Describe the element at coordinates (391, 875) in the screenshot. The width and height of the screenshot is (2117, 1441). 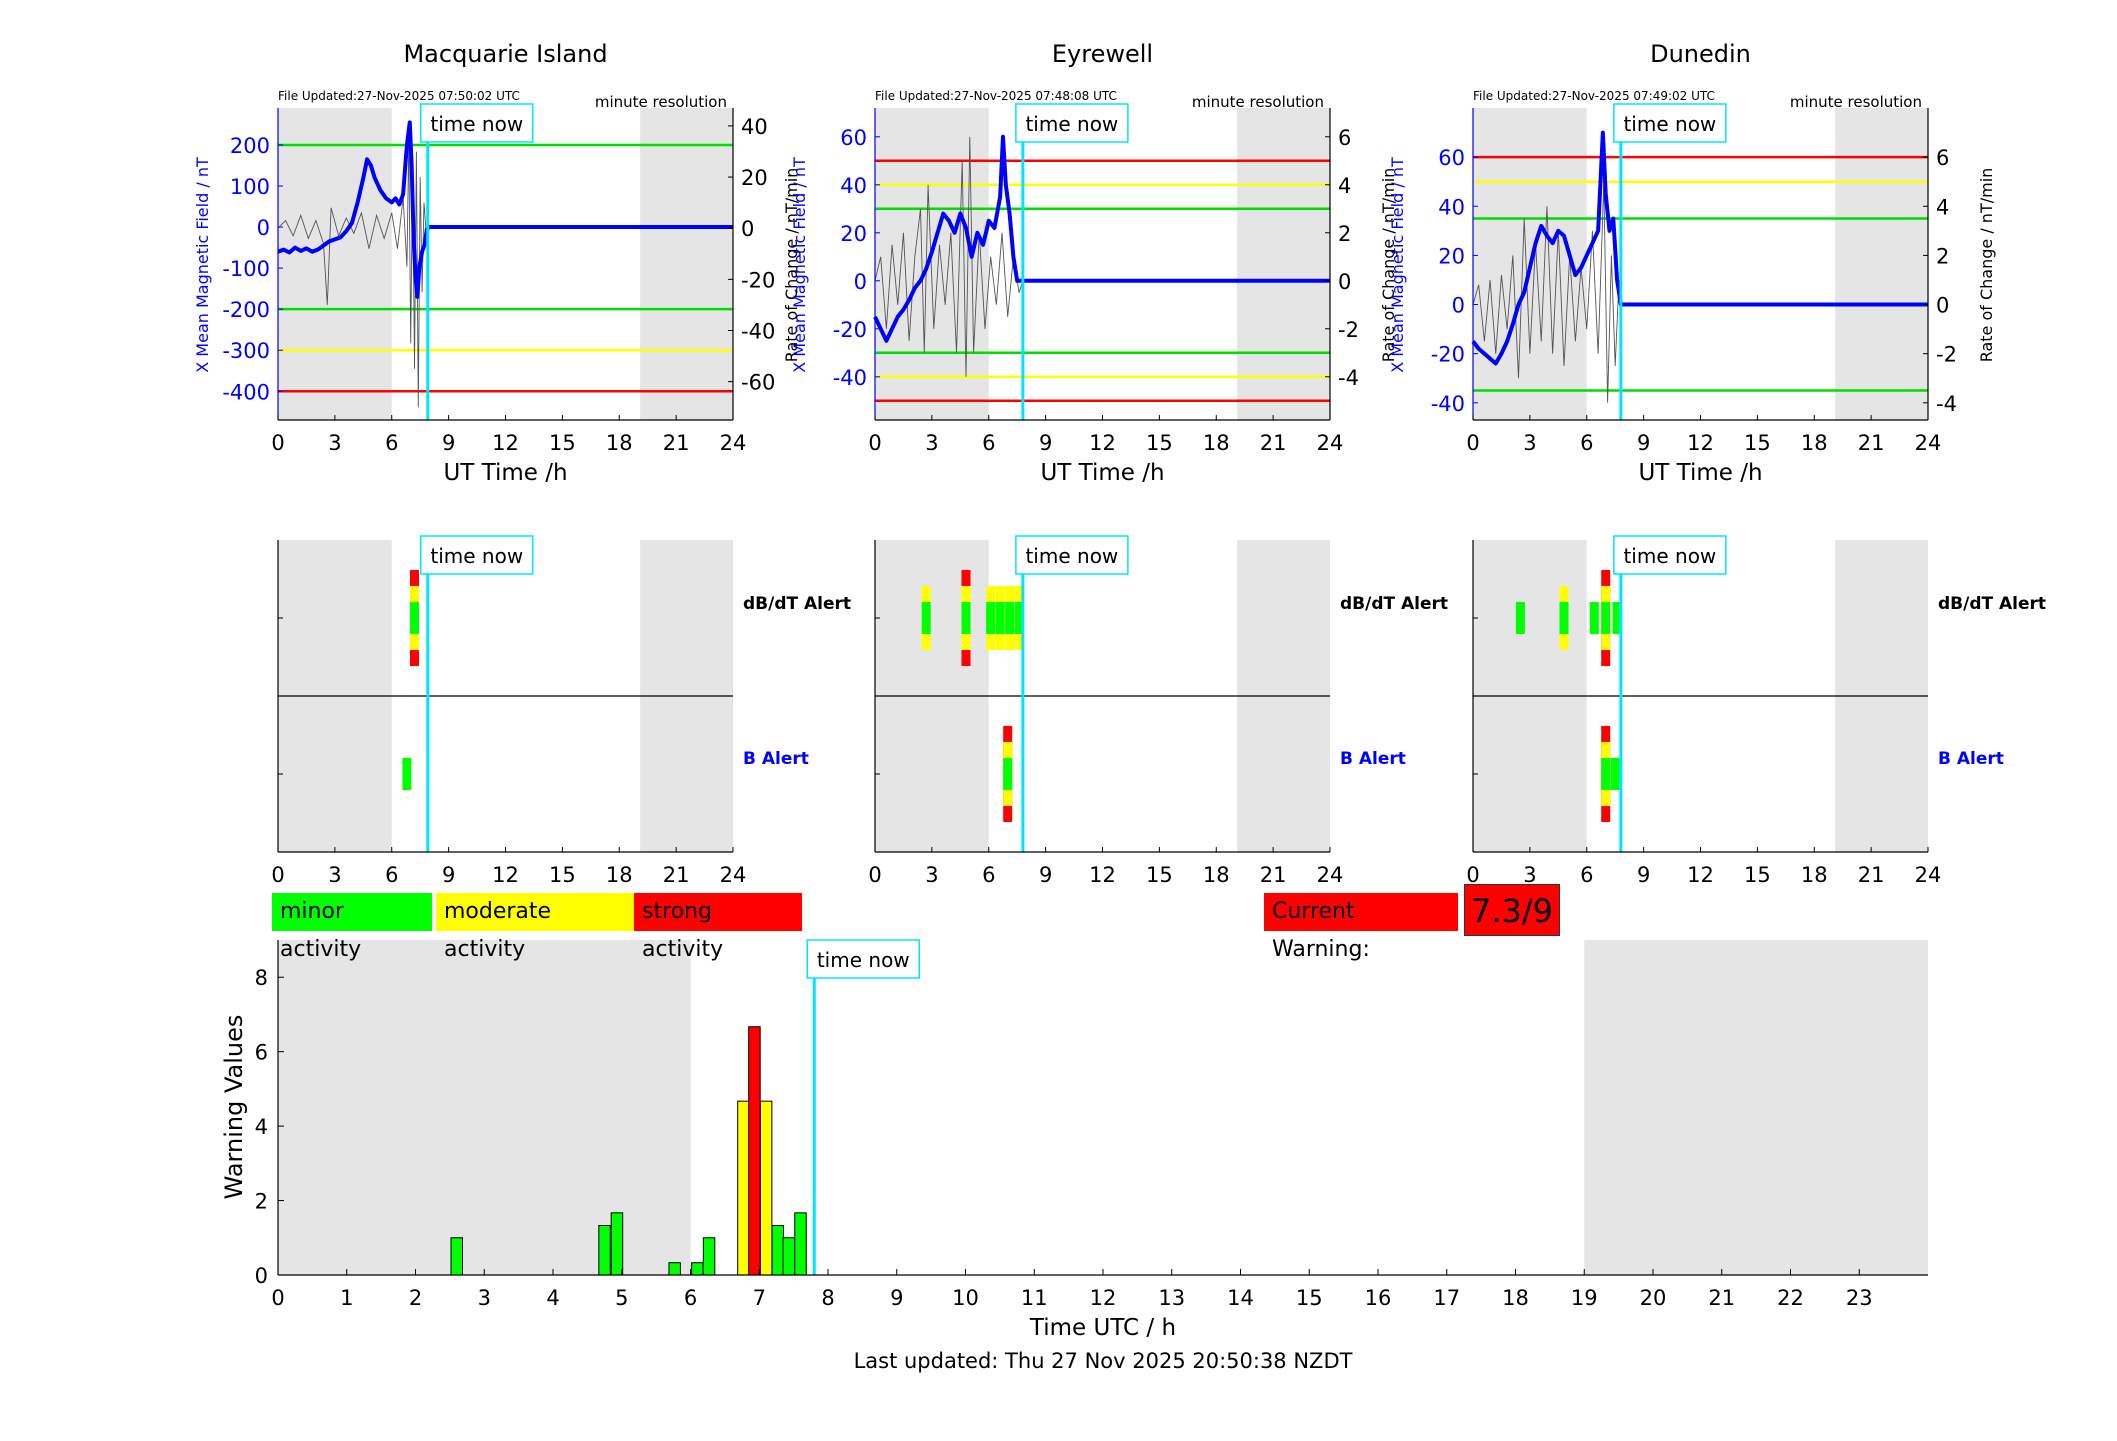
I see `alert-x-tick-label: 6` at that location.